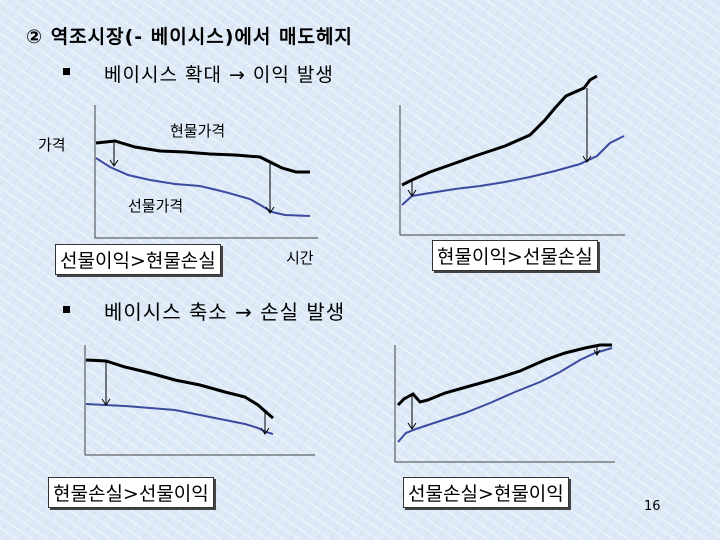 Image resolution: width=720 pixels, height=540 pixels. I want to click on panel-4-graph, so click(504, 403).